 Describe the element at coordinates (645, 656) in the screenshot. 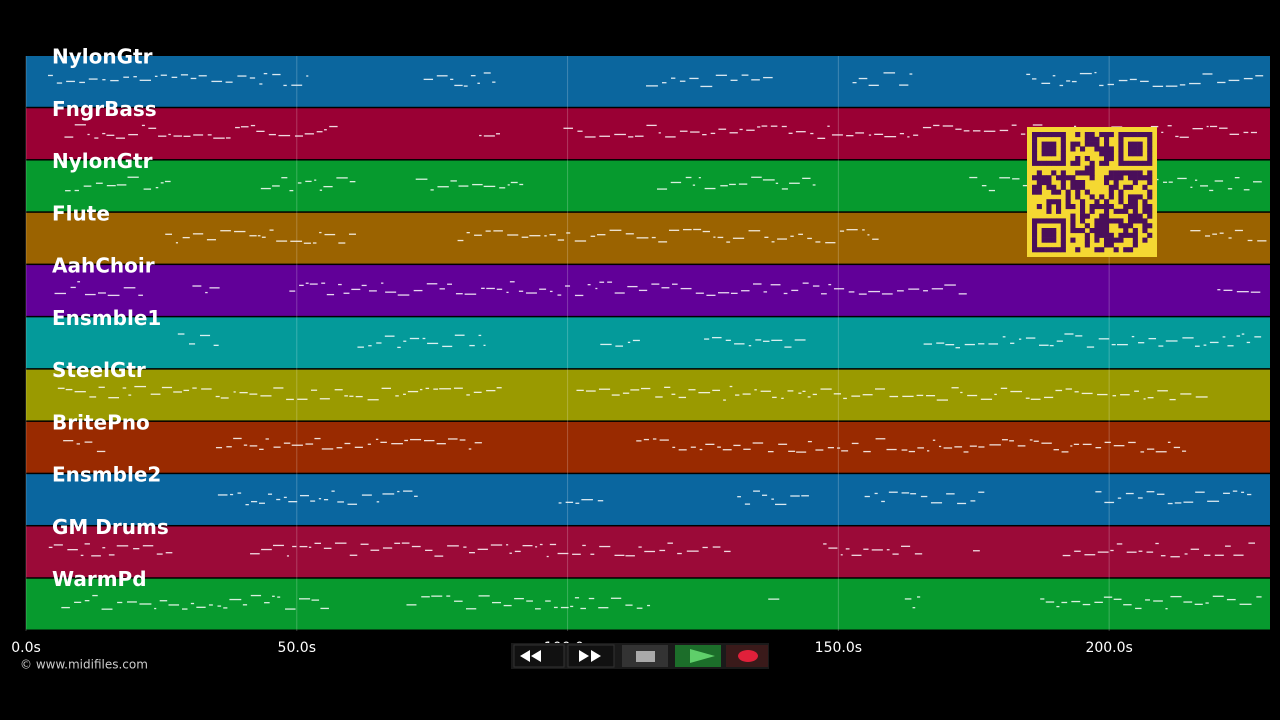

I see `stop-button` at that location.